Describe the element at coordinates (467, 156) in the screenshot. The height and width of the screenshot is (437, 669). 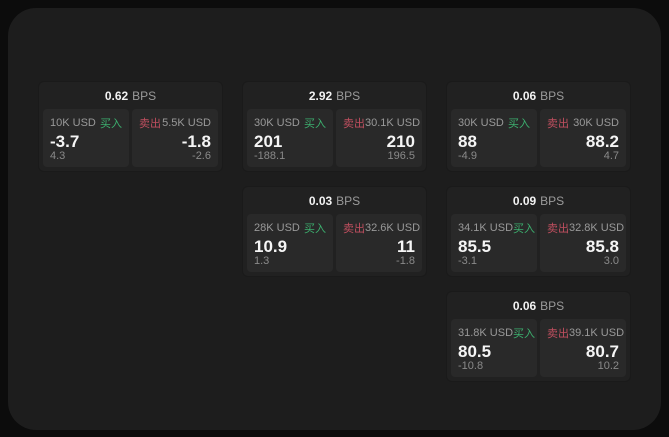
I see `buy-sub-value: -4.9` at that location.